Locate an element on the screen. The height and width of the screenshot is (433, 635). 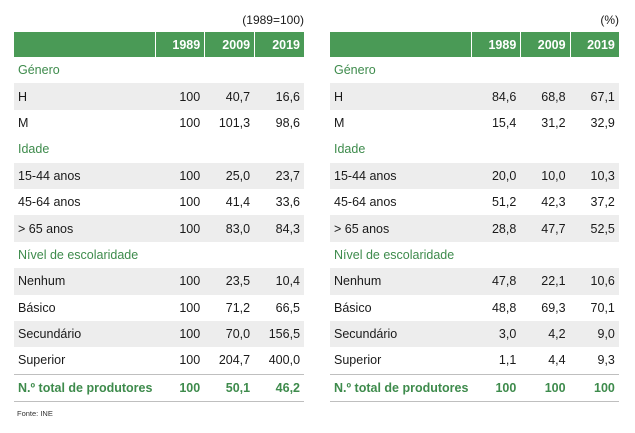
value-cell: 69,3 is located at coordinates (553, 307).